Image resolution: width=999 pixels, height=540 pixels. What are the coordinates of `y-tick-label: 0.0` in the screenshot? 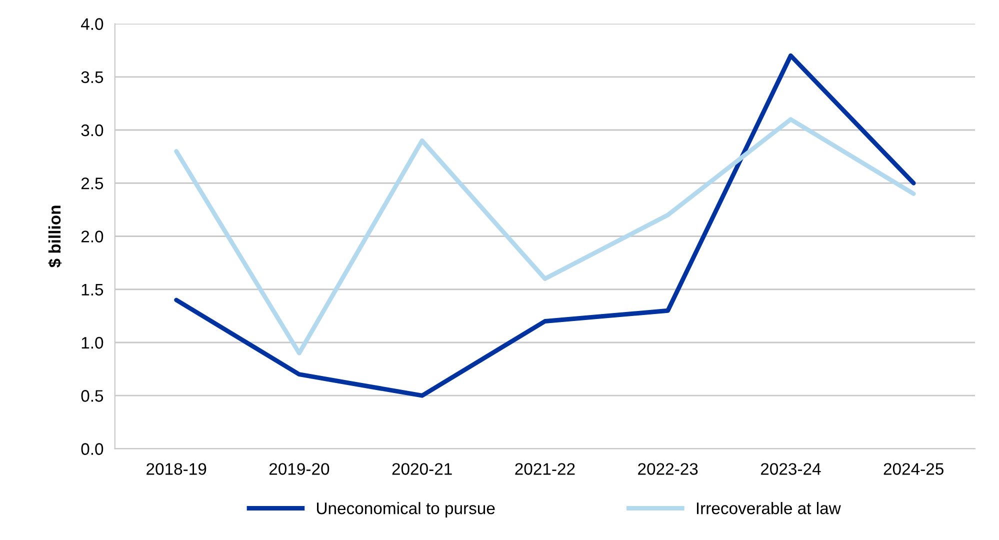 It's located at (92, 449).